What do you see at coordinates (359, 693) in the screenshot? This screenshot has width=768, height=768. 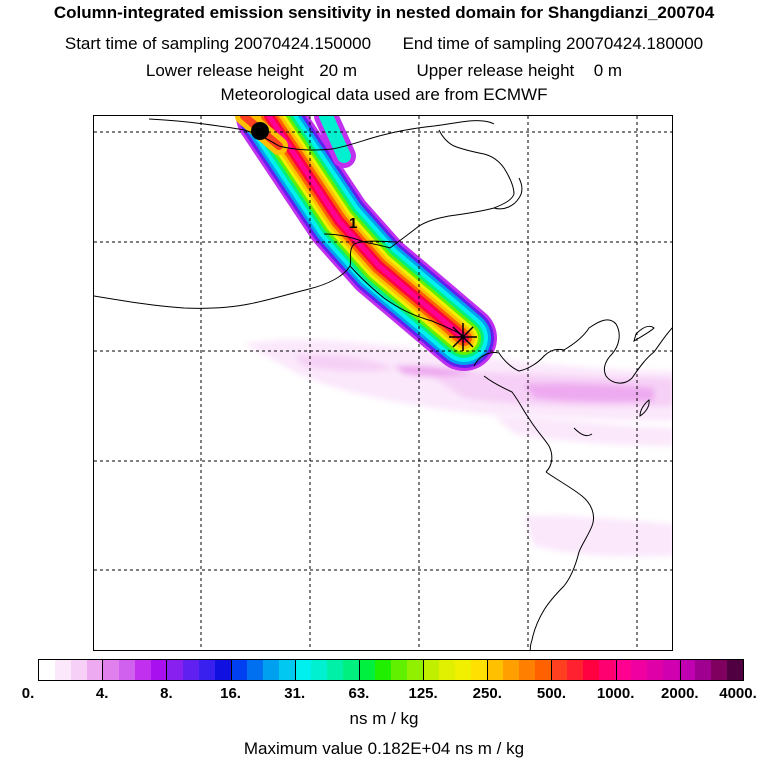 I see `colorbar-tick-label: 63.` at bounding box center [359, 693].